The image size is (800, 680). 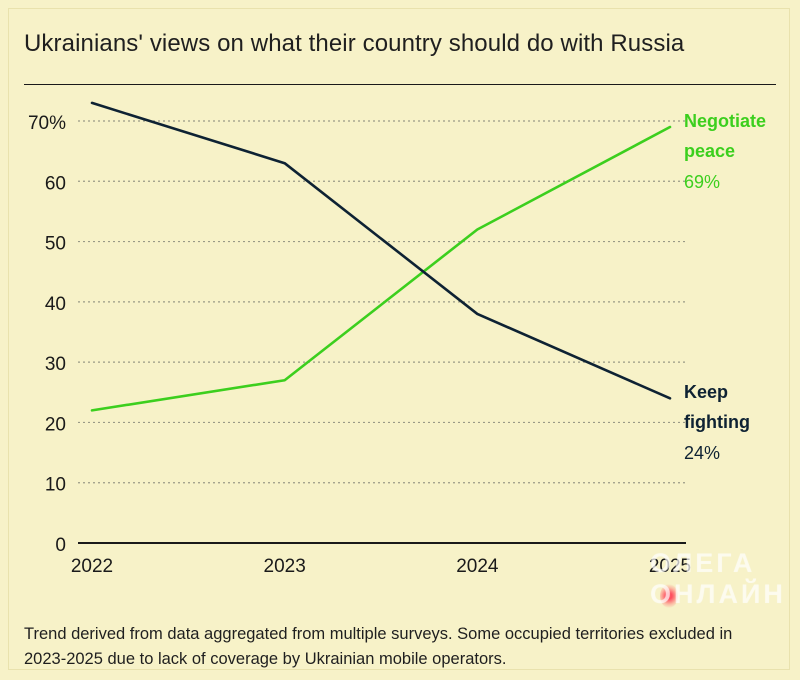 What do you see at coordinates (55, 364) in the screenshot?
I see `y-tick-label: 30` at bounding box center [55, 364].